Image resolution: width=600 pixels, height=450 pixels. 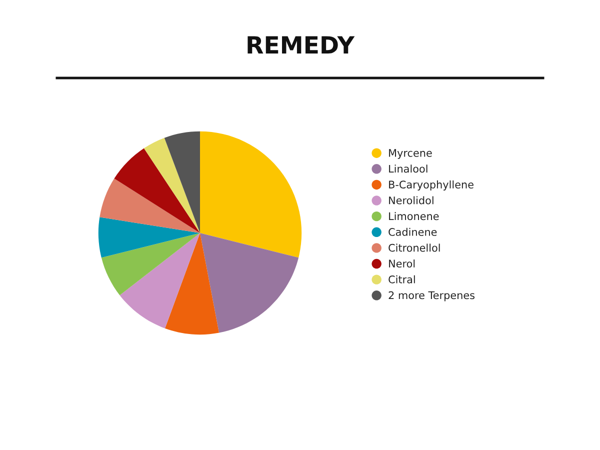 What do you see at coordinates (414, 248) in the screenshot?
I see `legend-label: Citronellol` at bounding box center [414, 248].